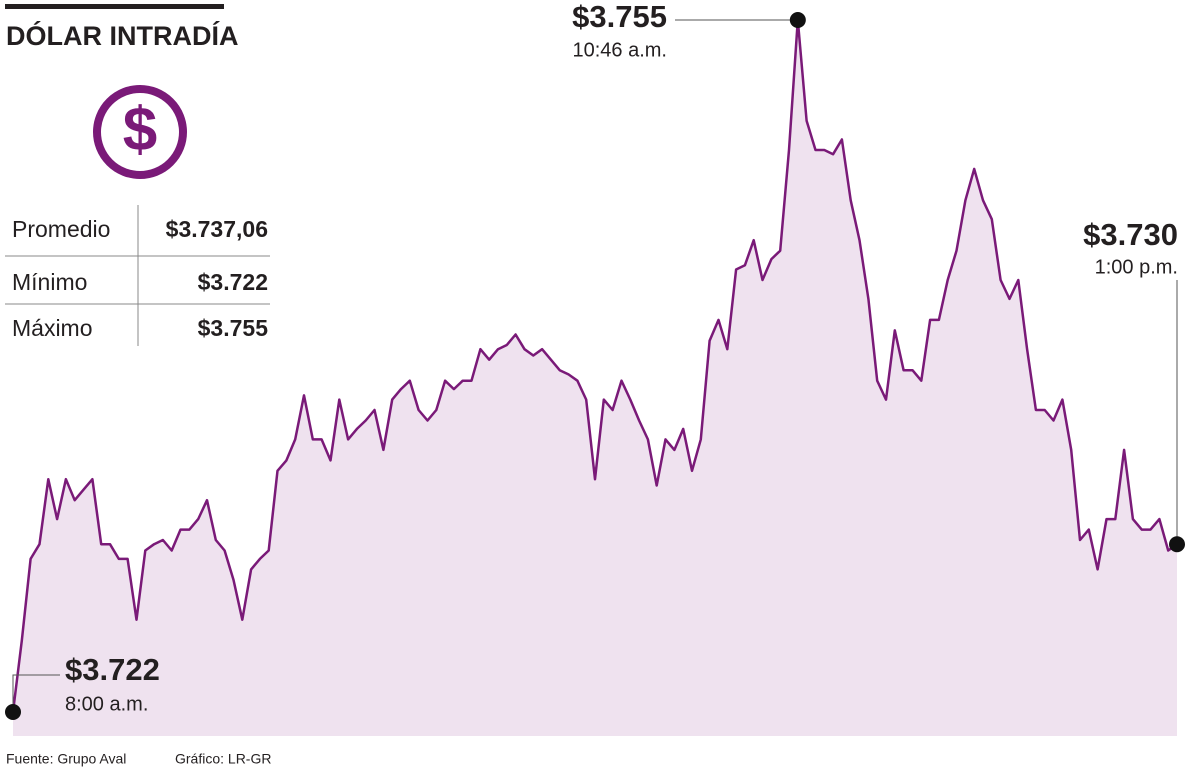  What do you see at coordinates (114, 6) in the screenshot?
I see `title-rule` at bounding box center [114, 6].